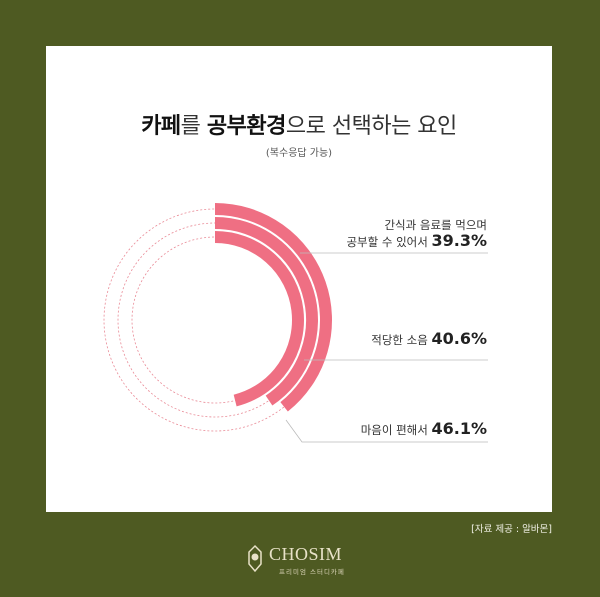 This screenshot has height=597, width=600. I want to click on leader-line-comfort, so click(386, 431).